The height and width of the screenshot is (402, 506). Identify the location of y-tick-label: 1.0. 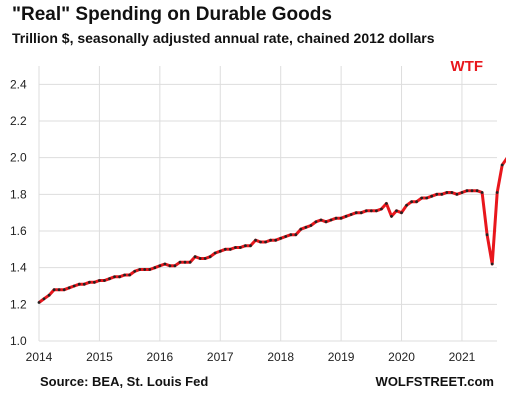
(18, 341).